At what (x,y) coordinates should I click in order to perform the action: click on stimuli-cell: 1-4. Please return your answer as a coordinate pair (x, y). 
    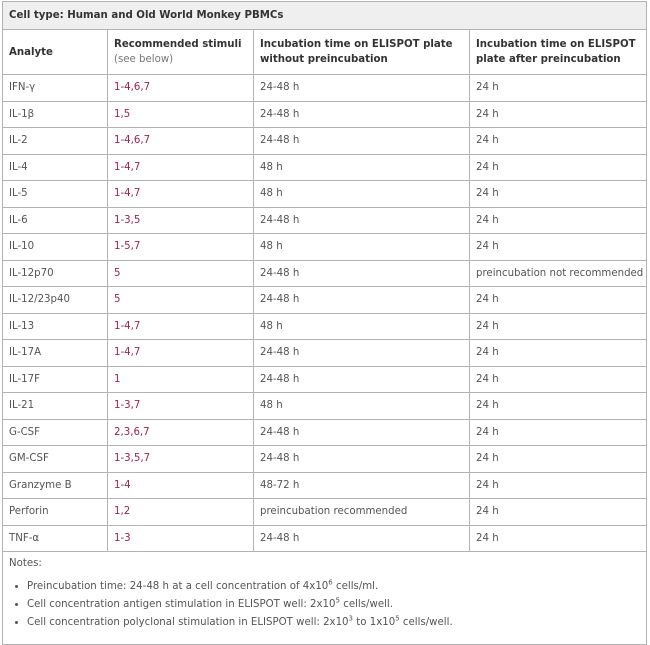
    Looking at the image, I should click on (180, 485).